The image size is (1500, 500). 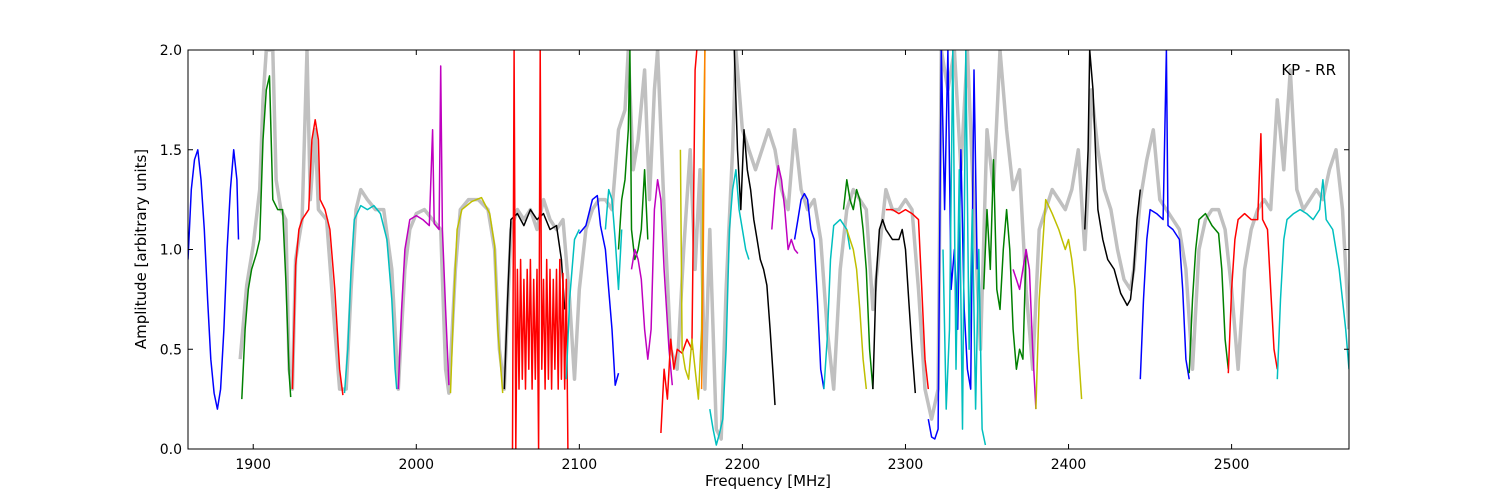 I want to click on x-tick-label: 2100, so click(x=580, y=465).